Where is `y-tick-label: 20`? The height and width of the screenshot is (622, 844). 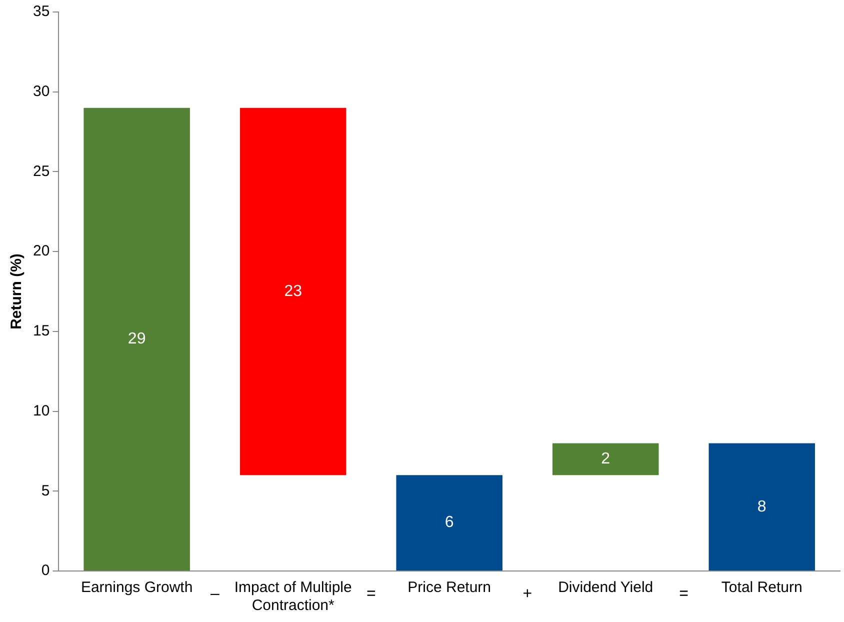 y-tick-label: 20 is located at coordinates (41, 251).